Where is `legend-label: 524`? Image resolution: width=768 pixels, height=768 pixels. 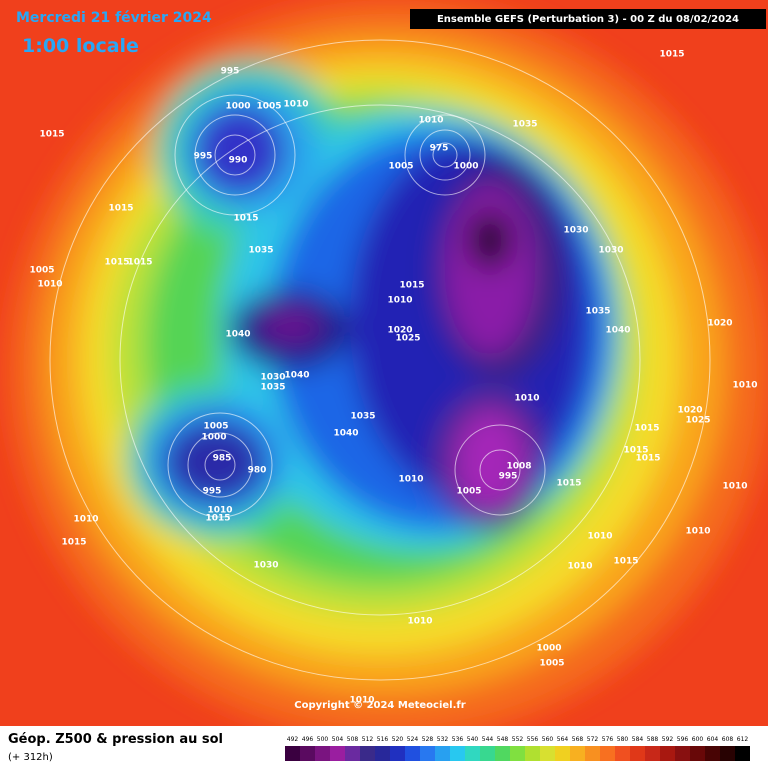
legend-label: 524 is located at coordinates (413, 739).